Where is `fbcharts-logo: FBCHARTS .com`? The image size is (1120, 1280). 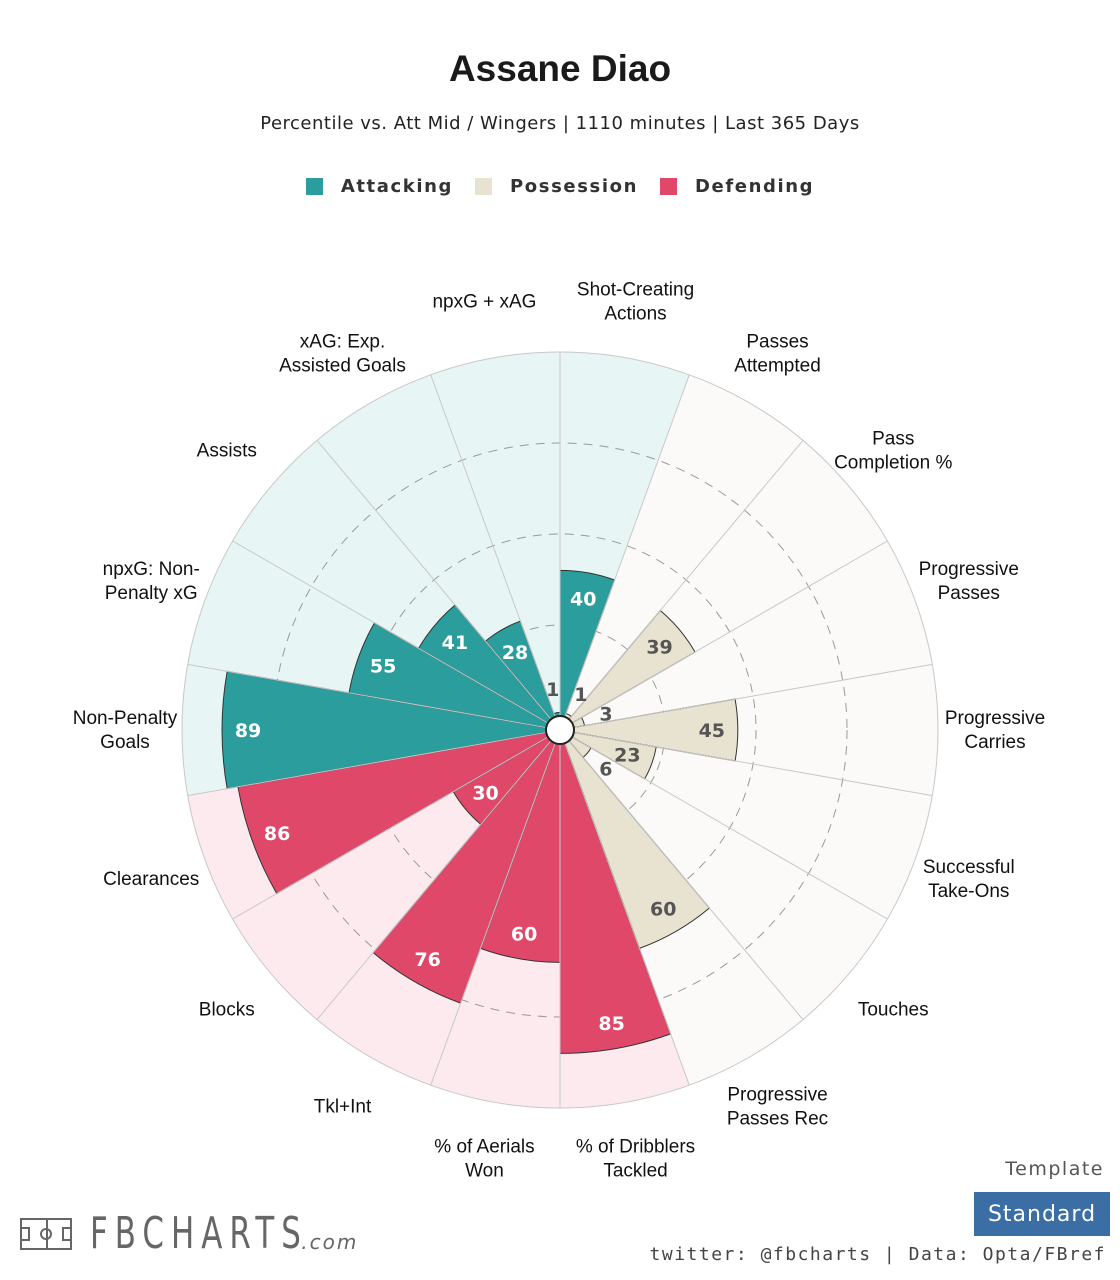 fbcharts-logo: FBCHARTS .com is located at coordinates (189, 1234).